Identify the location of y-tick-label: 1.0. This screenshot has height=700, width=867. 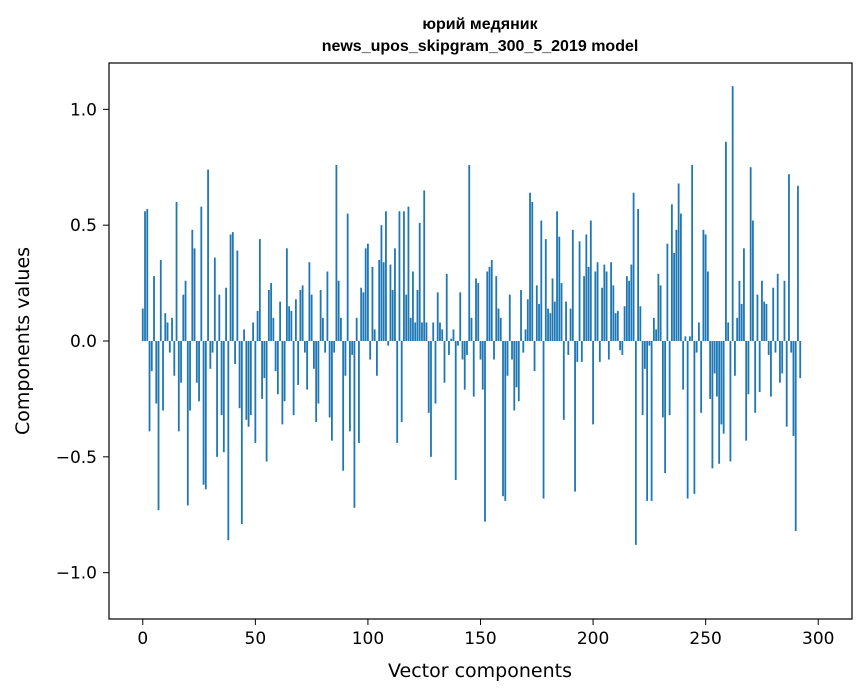
(83, 110).